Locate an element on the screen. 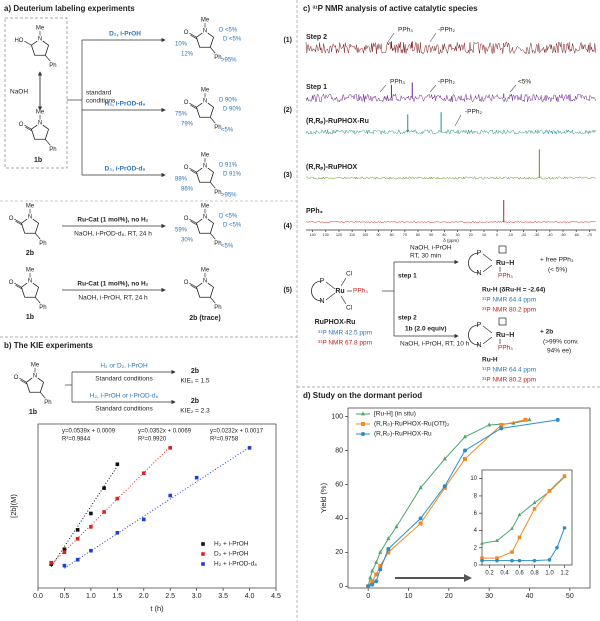 Image resolution: width=600 pixels, height=621 pixels. label: 2b (trace) is located at coordinates (205, 318).